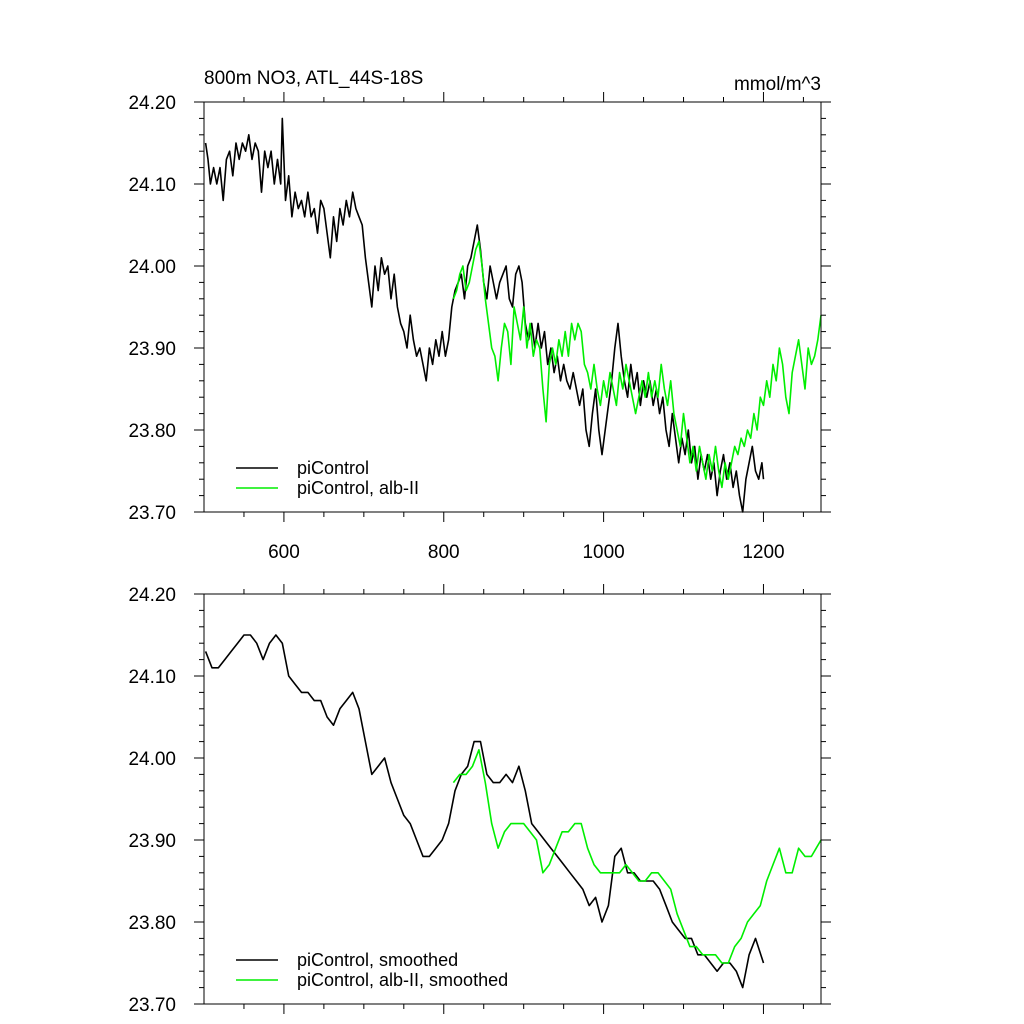  What do you see at coordinates (377, 960) in the screenshot?
I see `legend-label-1: piControl, smoothed` at bounding box center [377, 960].